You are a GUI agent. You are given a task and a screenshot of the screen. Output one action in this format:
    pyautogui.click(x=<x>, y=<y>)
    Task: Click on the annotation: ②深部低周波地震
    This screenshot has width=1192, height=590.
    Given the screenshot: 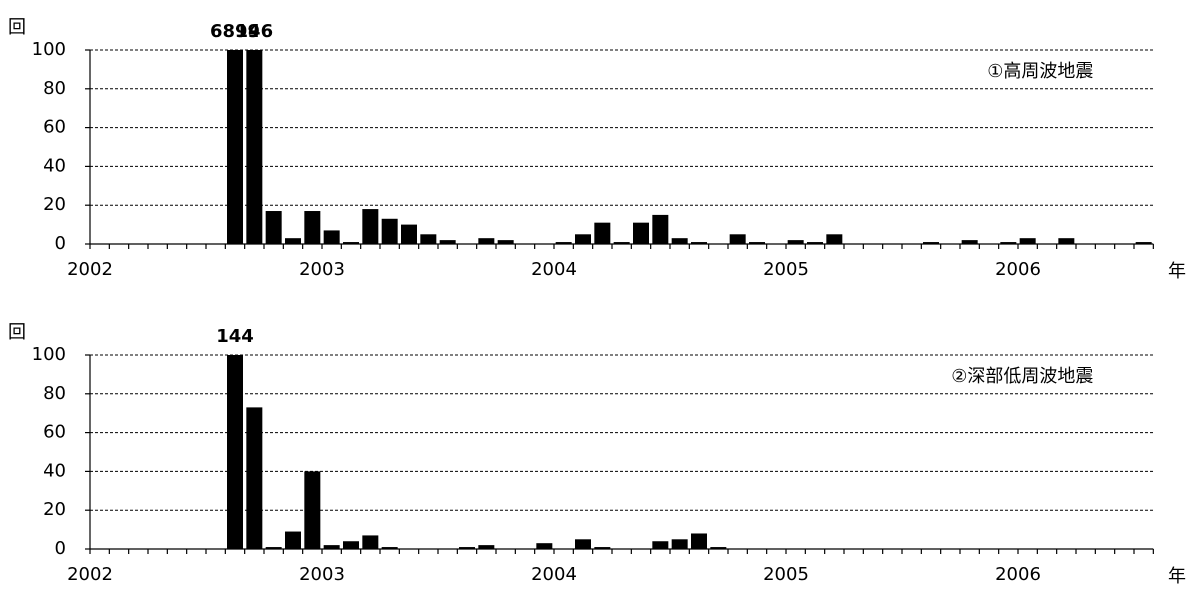 What is the action you would take?
    pyautogui.click(x=1022, y=376)
    